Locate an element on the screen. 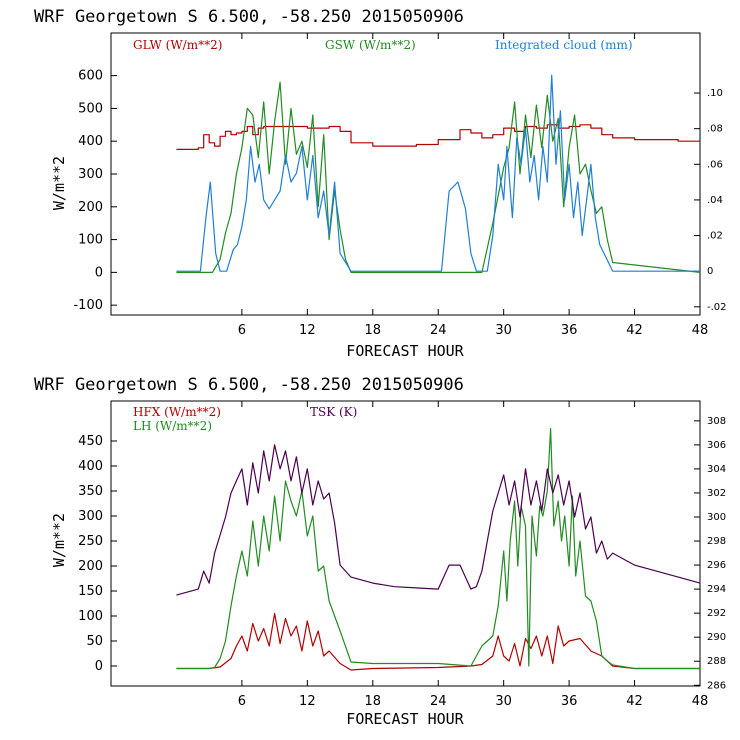 The width and height of the screenshot is (740, 740). y2-tick-label: .02 is located at coordinates (715, 236).